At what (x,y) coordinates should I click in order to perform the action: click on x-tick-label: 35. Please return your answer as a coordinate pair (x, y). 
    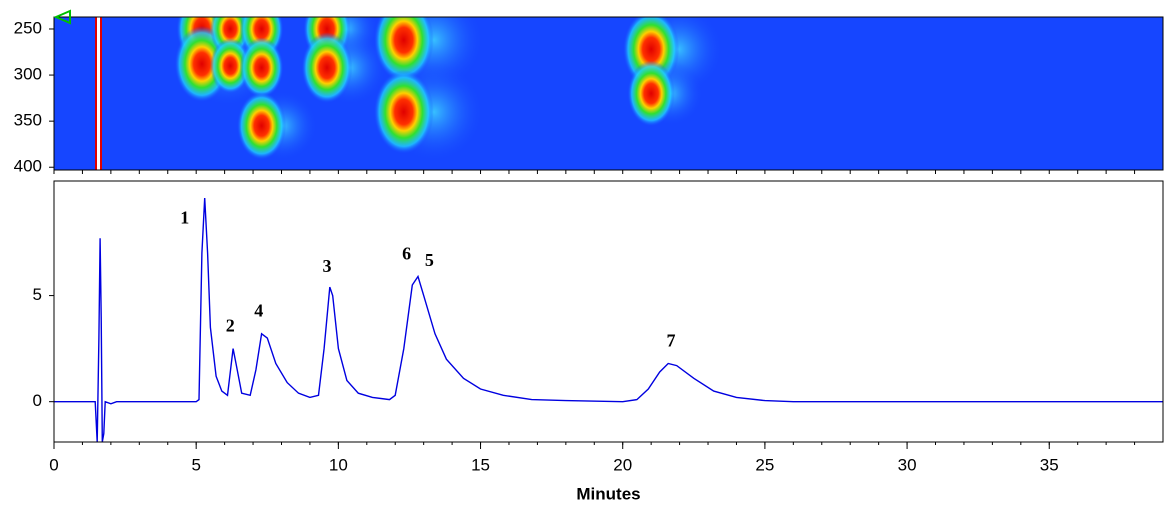
    Looking at the image, I should click on (1049, 464).